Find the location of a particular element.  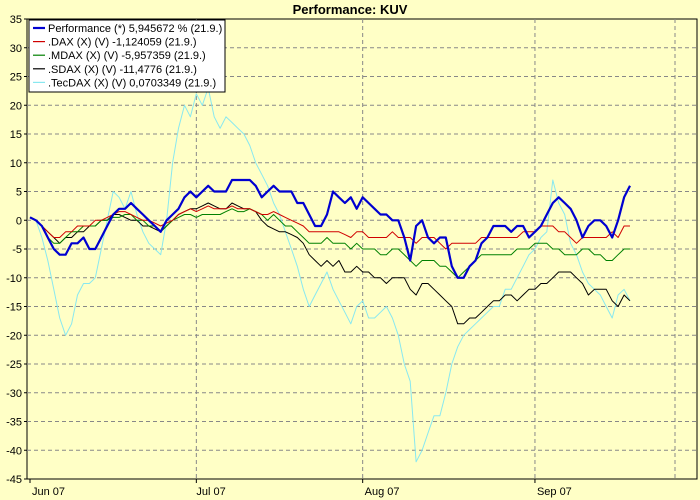

y-tick-label: 10 is located at coordinates (16, 164).